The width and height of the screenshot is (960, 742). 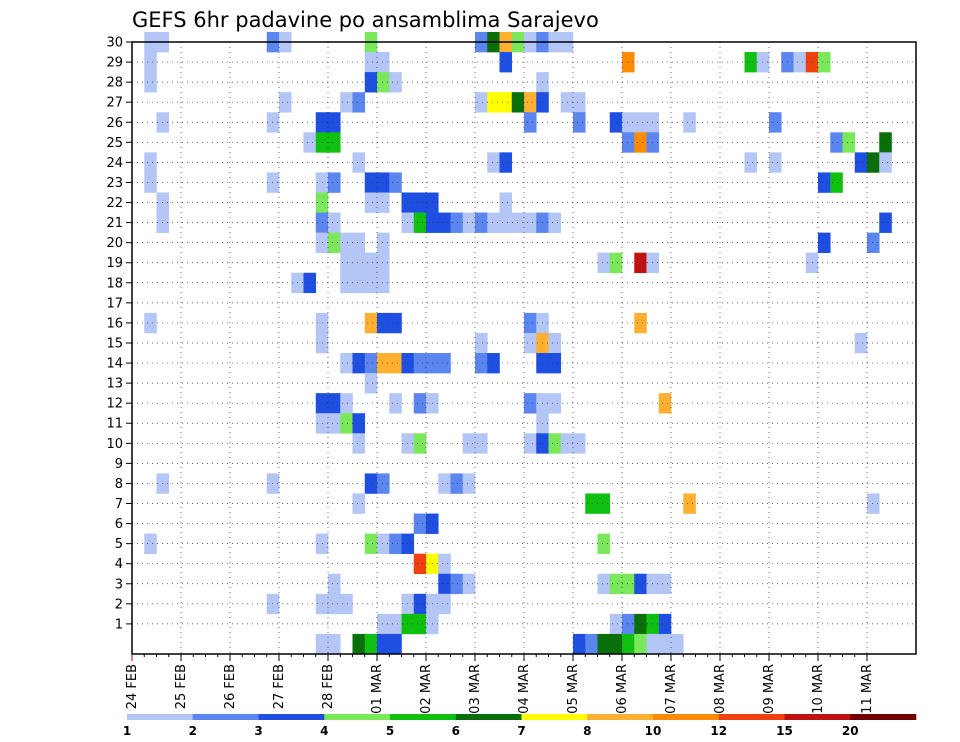 I want to click on y-tick-label: 25, so click(x=114, y=143).